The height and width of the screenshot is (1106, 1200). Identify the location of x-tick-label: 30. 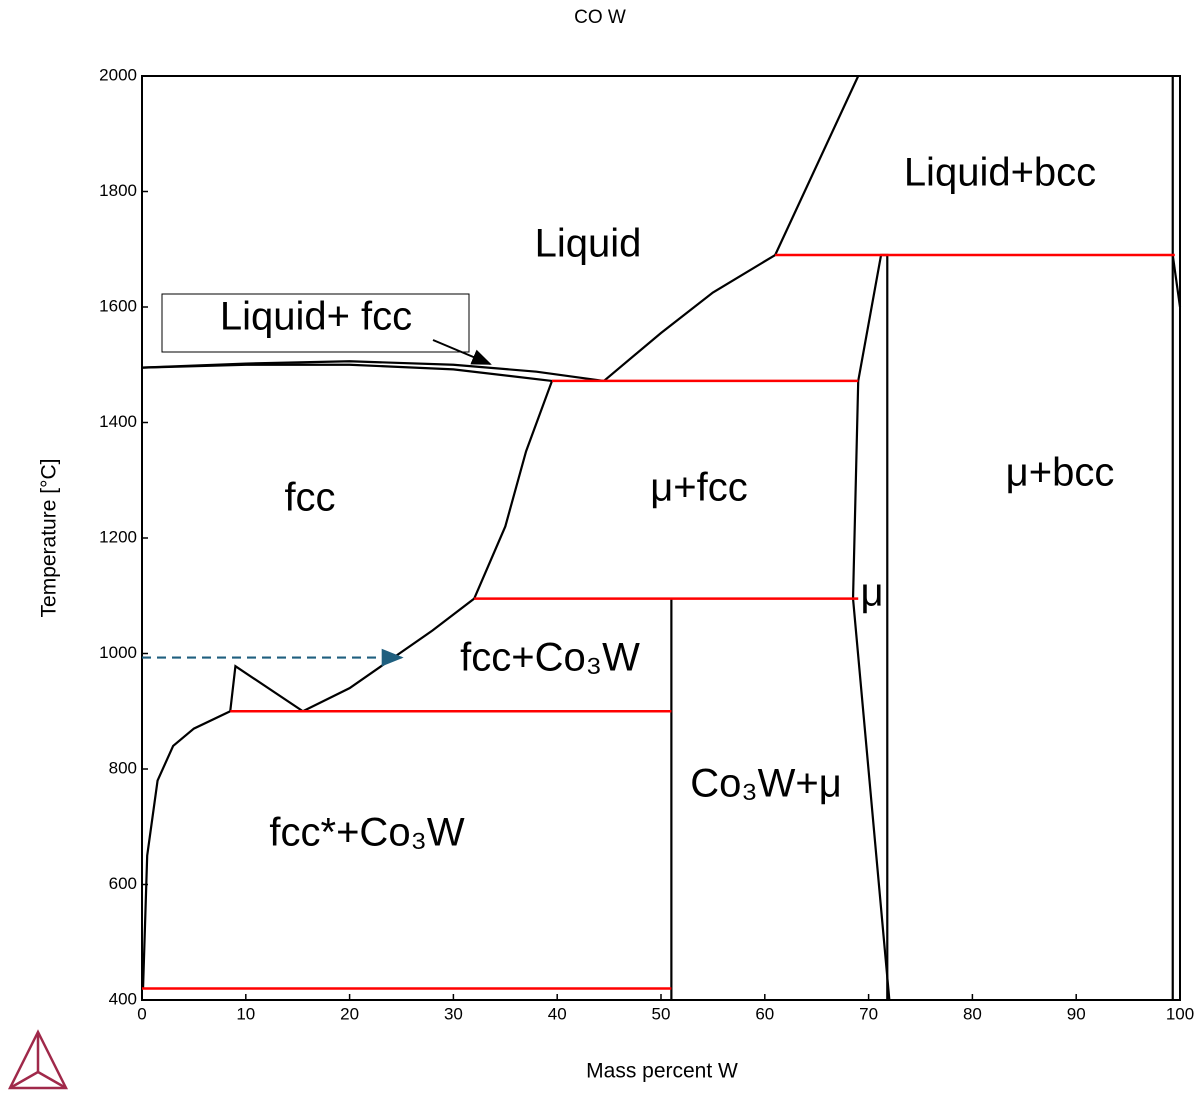
(453, 1013).